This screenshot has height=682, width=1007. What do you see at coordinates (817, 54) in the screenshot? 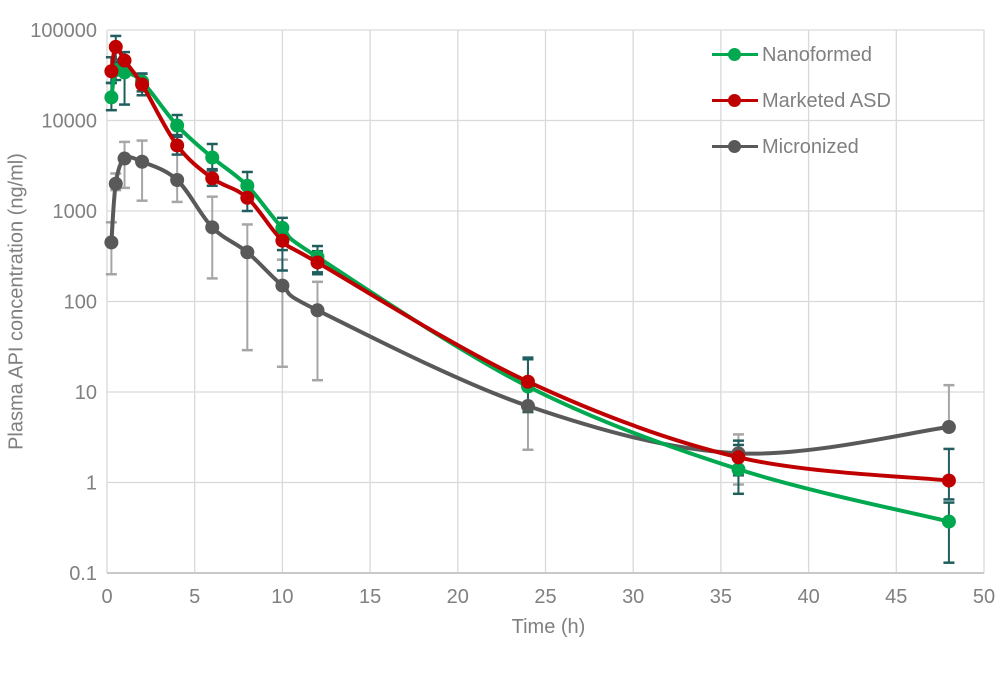
I see `legend-label: Nanoformed` at bounding box center [817, 54].